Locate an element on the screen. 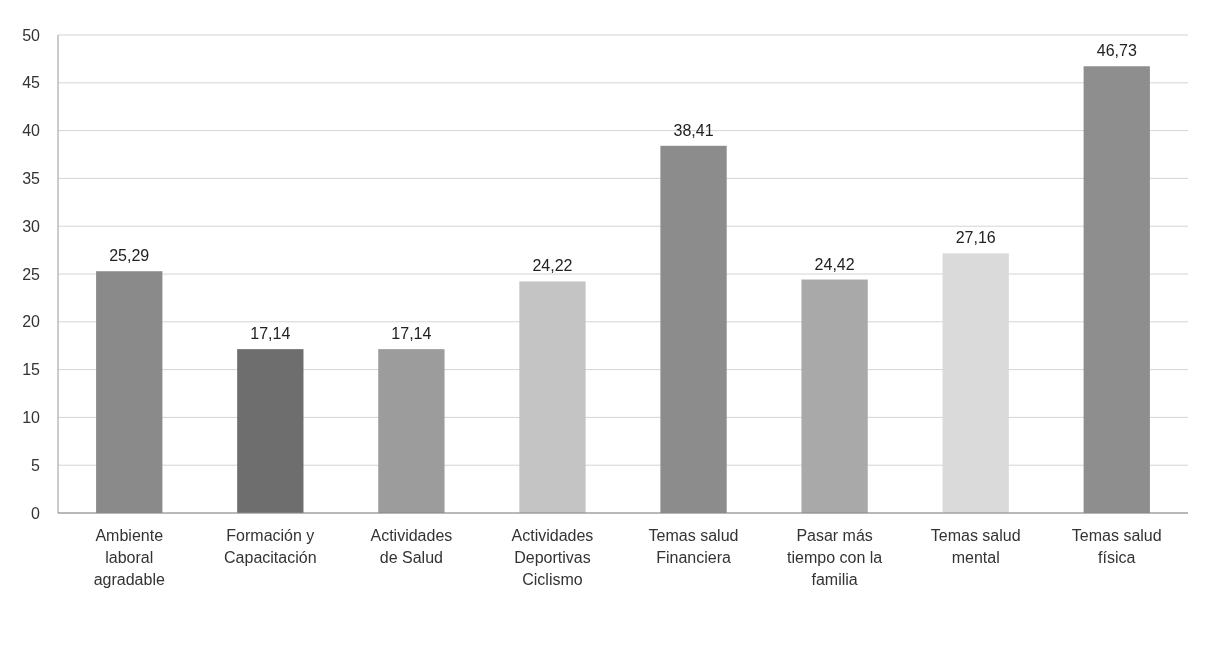 This screenshot has height=650, width=1218. y-tick-label: 10 is located at coordinates (31, 417).